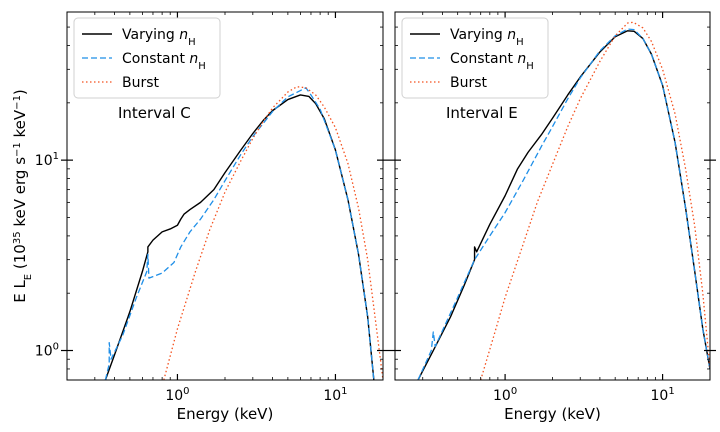 Image resolution: width=720 pixels, height=432 pixels. I want to click on y-tick-label: 101, so click(47, 160).